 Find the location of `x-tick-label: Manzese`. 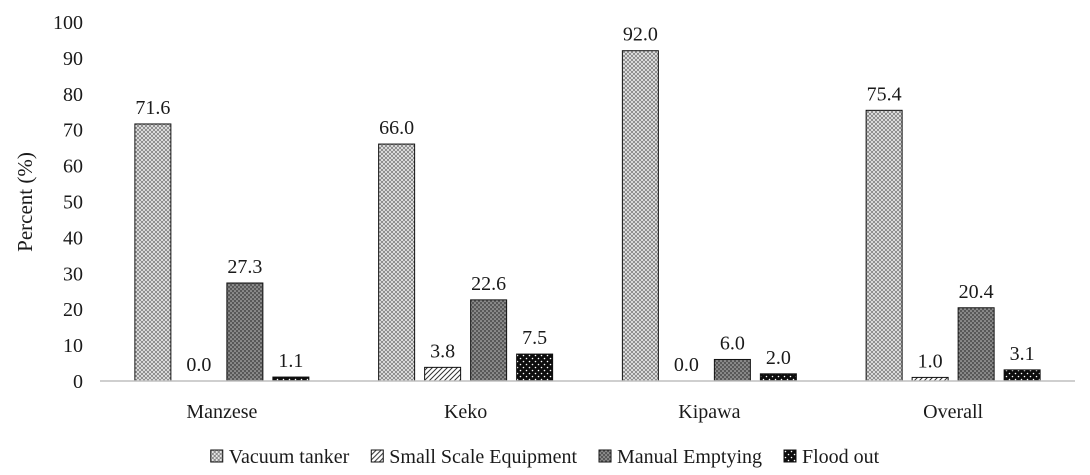

x-tick-label: Manzese is located at coordinates (221, 412).